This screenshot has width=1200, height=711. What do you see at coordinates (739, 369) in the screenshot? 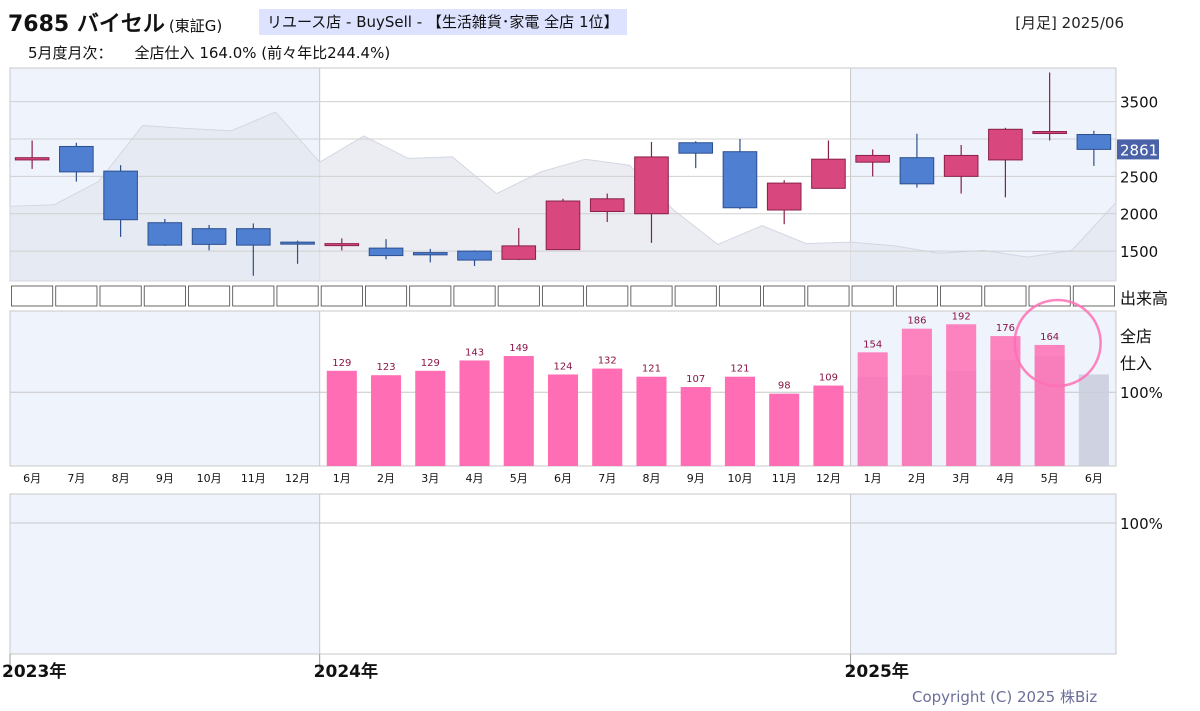
I see `stock-value-label-9: 121` at bounding box center [739, 369].